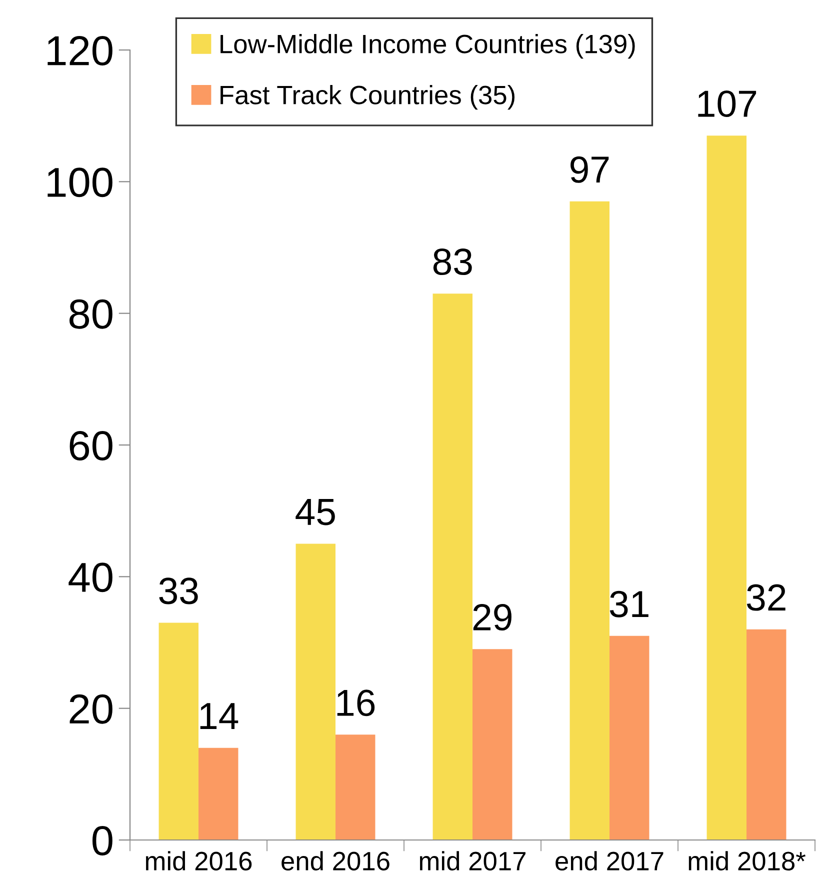 This screenshot has width=819, height=892. I want to click on x-tick-label: end 2016, so click(336, 860).